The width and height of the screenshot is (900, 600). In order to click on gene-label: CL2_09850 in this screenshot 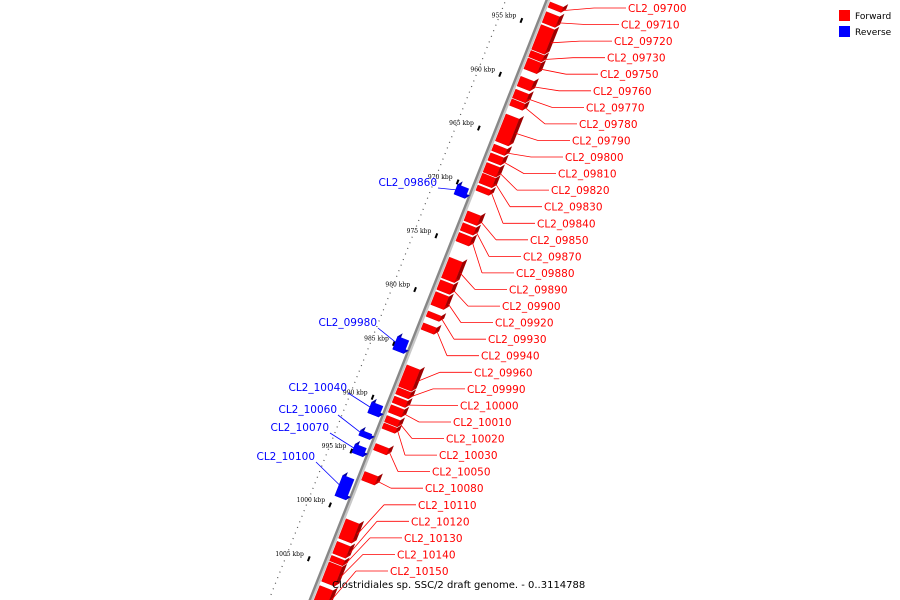, I will do `click(559, 241)`.